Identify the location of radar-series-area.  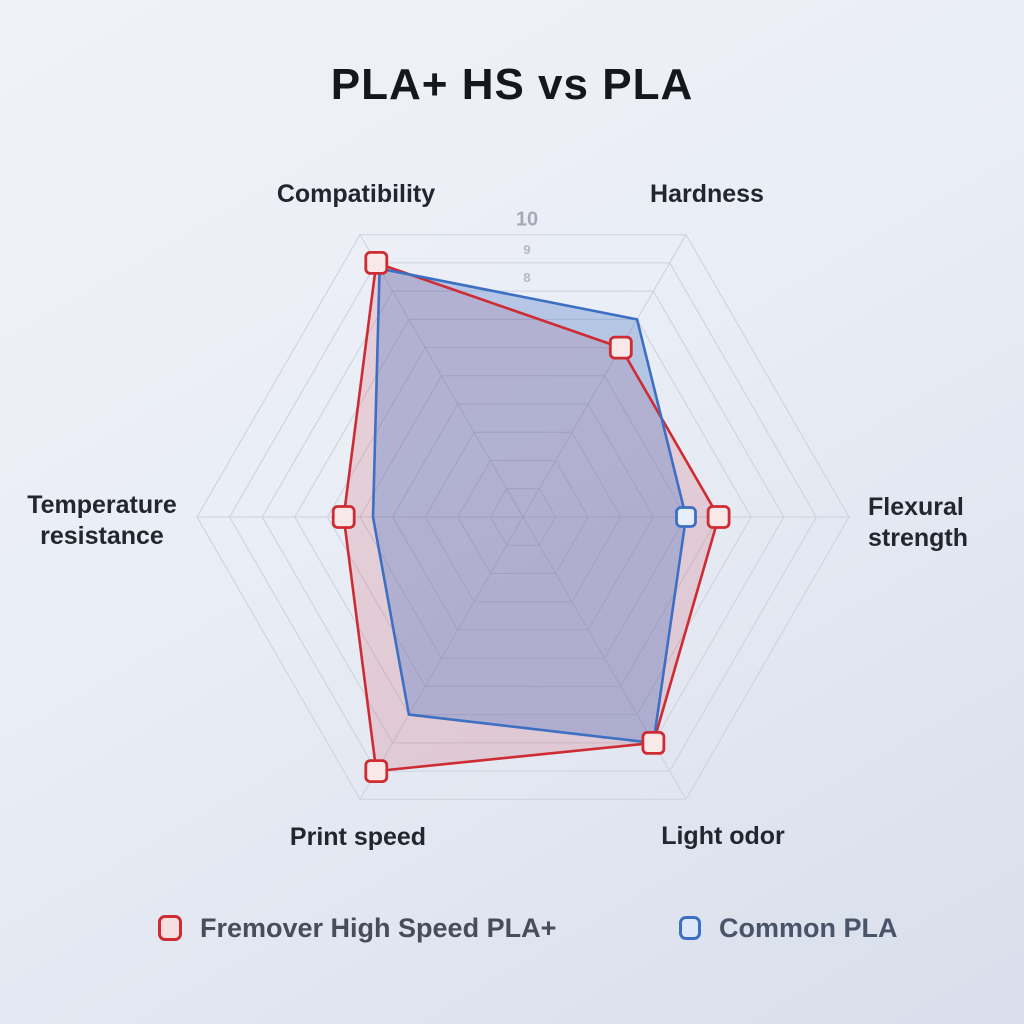
(529, 505).